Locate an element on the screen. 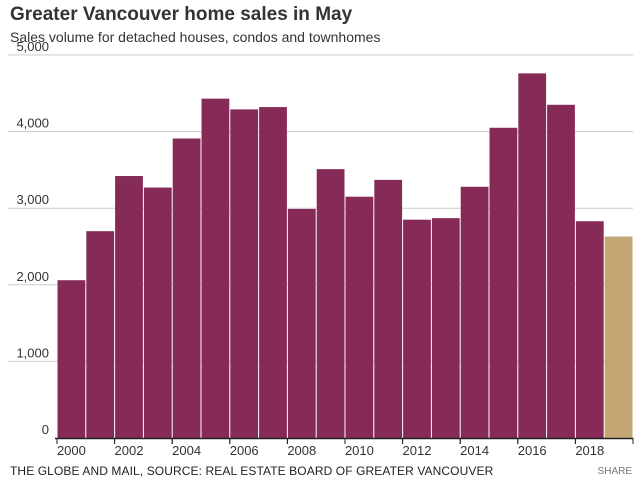 The height and width of the screenshot is (488, 640). bar-2011 is located at coordinates (388, 308).